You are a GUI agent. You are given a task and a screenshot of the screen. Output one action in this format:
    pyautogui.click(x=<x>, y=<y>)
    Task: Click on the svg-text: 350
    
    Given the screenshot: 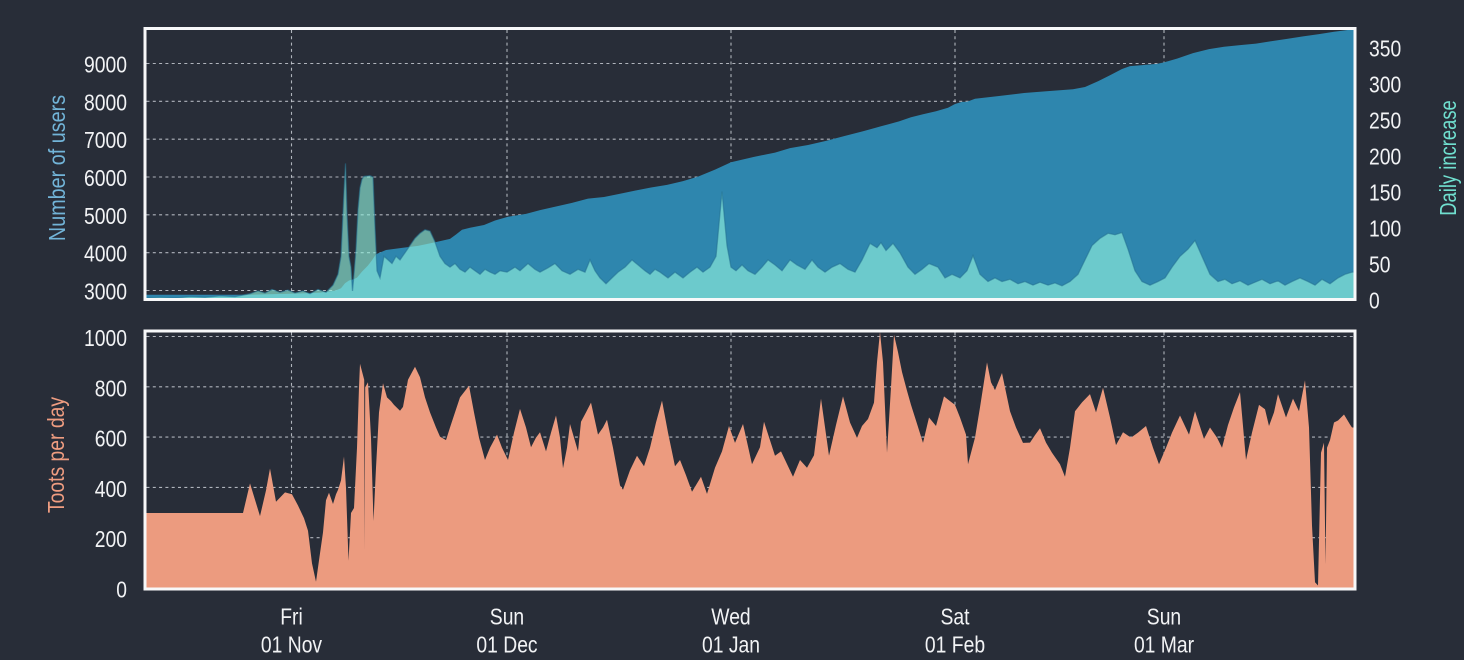 What is the action you would take?
    pyautogui.click(x=1385, y=49)
    